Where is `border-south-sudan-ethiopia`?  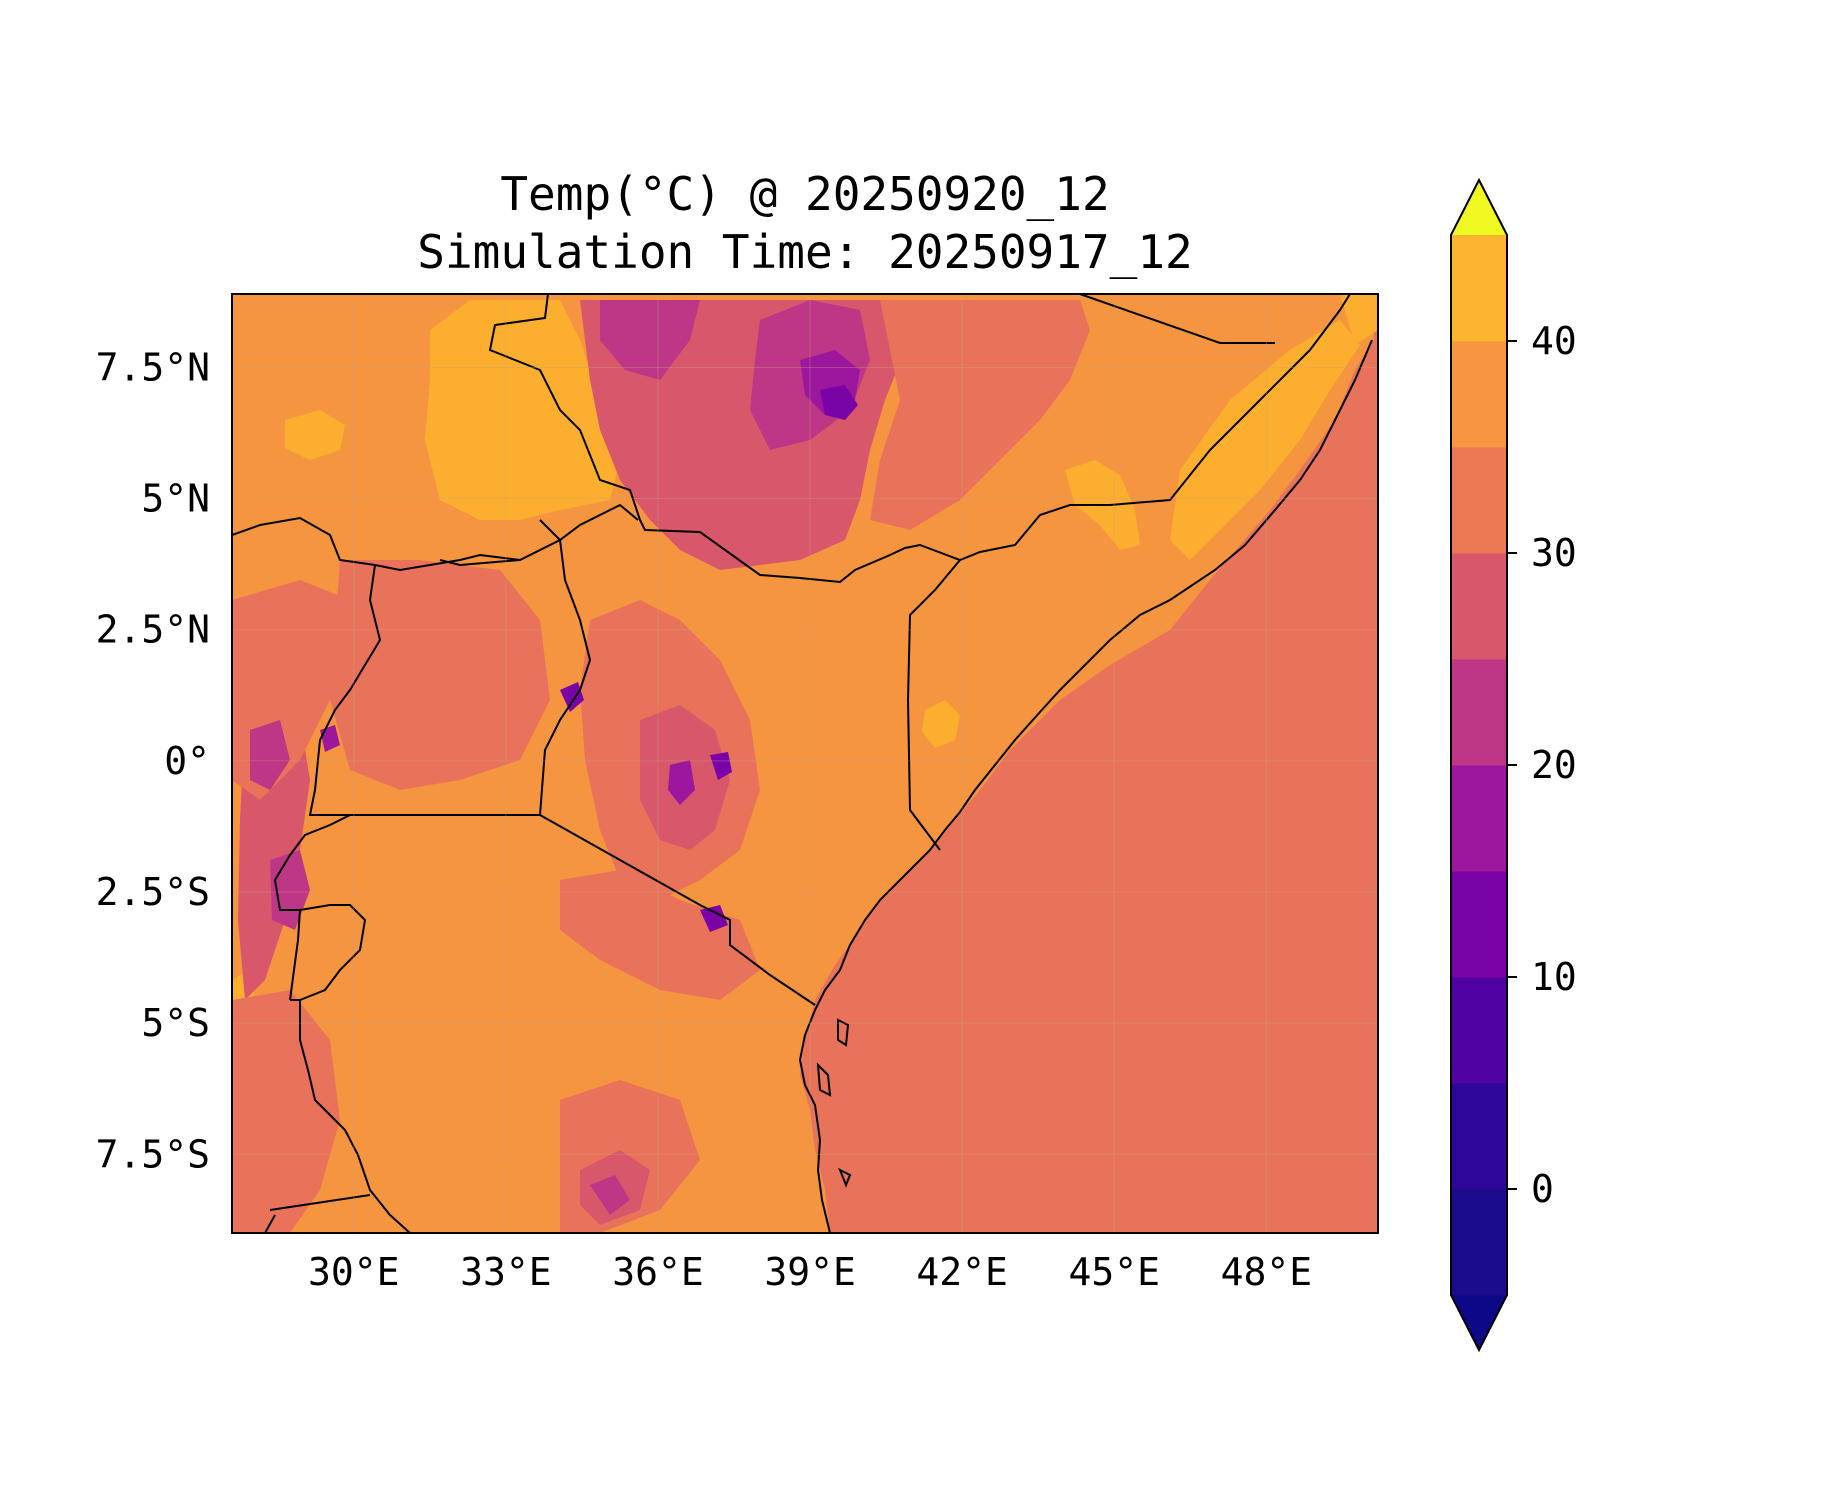
border-south-sudan-ethiopia is located at coordinates (919, 439).